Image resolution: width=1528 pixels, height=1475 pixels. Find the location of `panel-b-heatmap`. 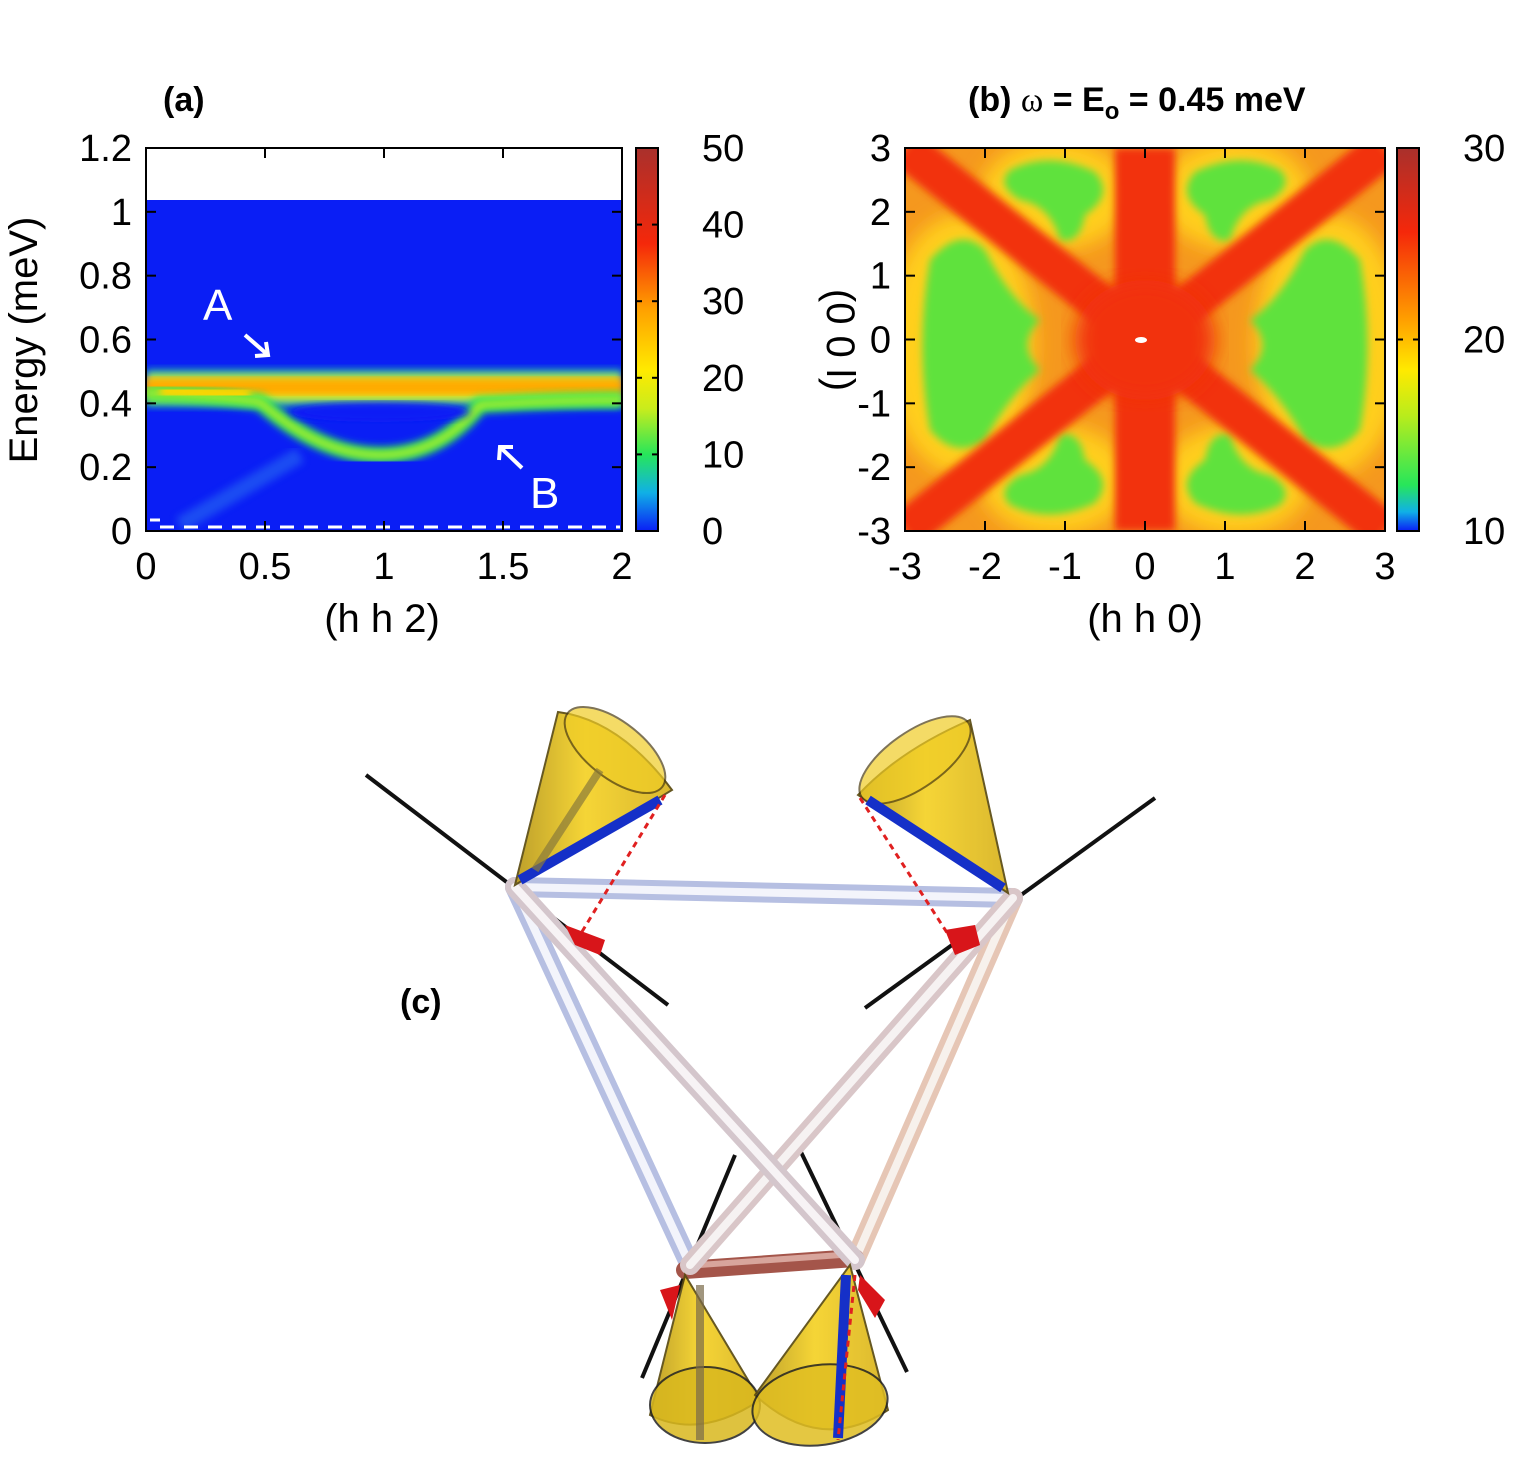

panel-b-heatmap is located at coordinates (1145, 339).